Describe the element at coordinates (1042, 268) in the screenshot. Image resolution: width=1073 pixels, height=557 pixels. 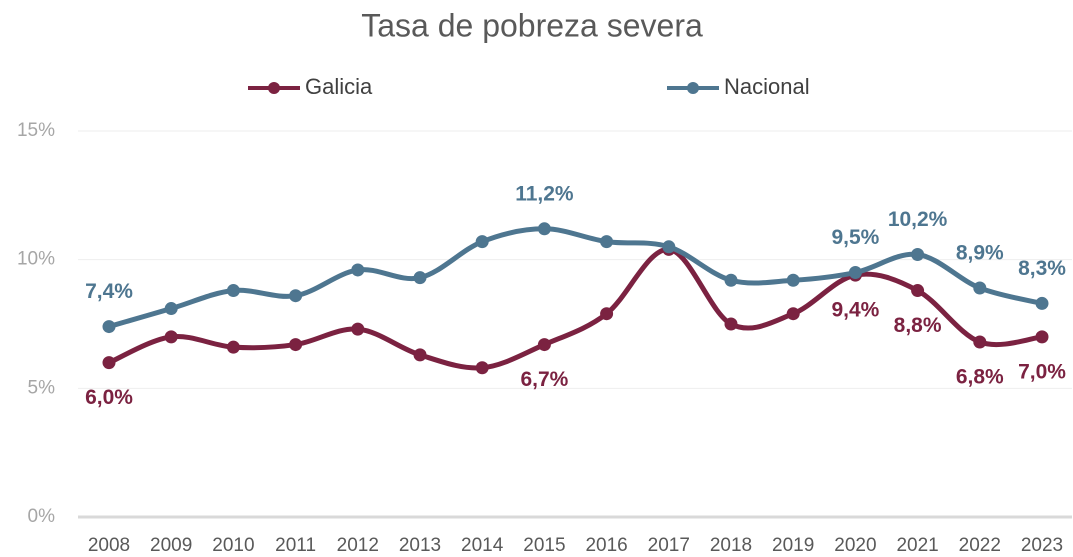
I see `data-label: 8,3%` at that location.